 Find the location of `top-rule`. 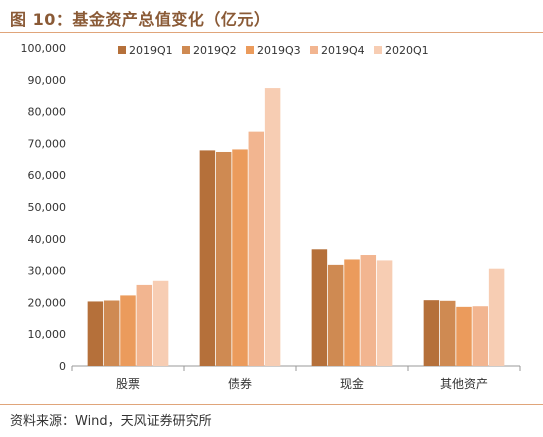

top-rule is located at coordinates (271, 32).